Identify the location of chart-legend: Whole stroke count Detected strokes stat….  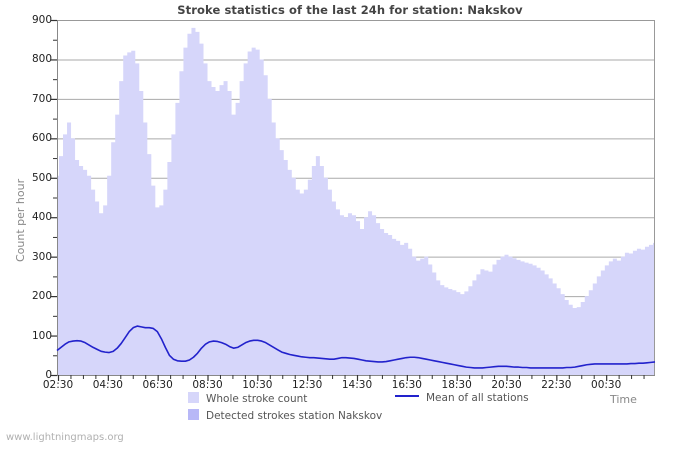
(350, 409).